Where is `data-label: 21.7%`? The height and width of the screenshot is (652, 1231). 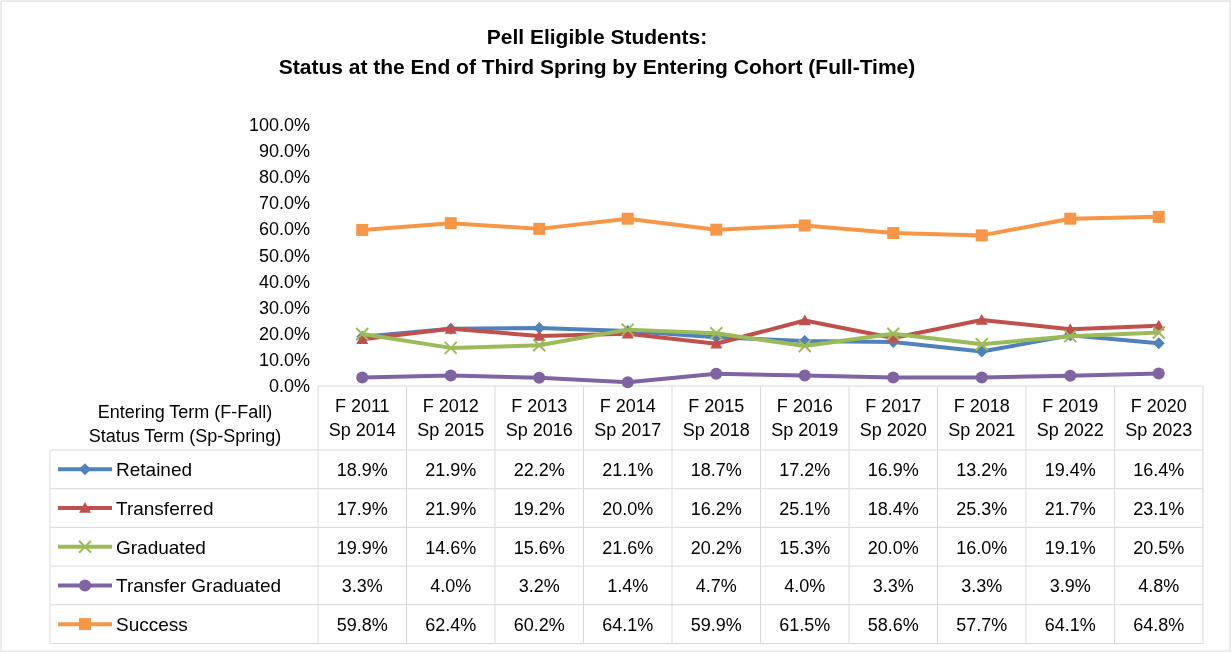
data-label: 21.7% is located at coordinates (1070, 509).